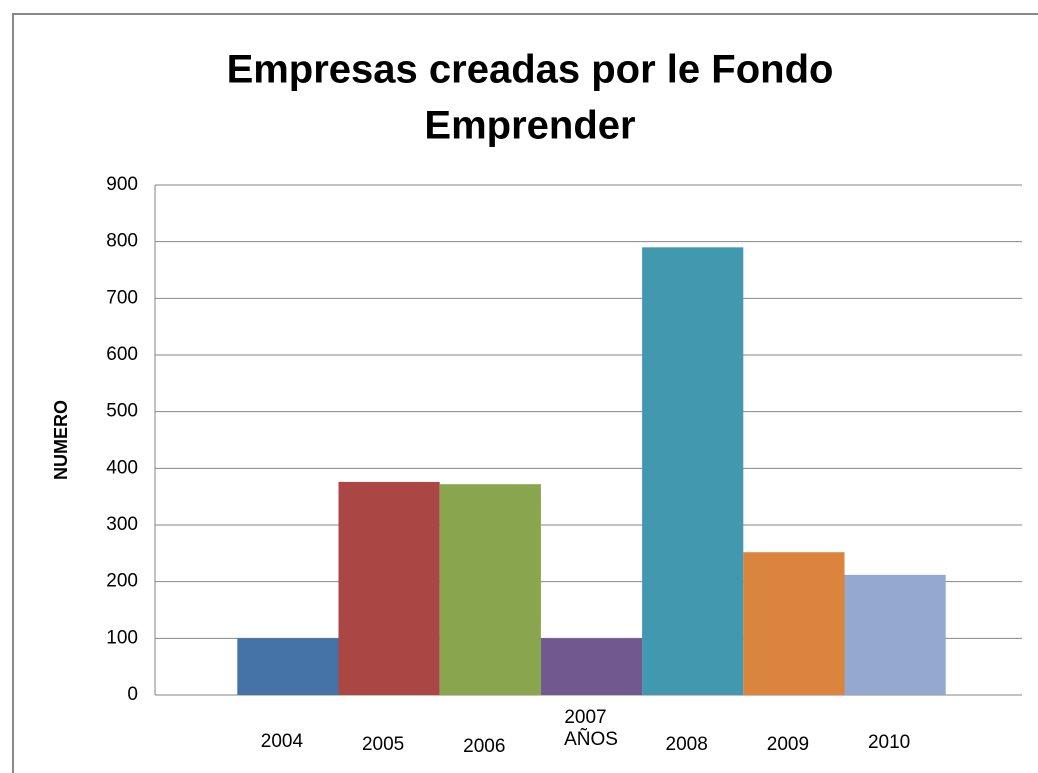 The height and width of the screenshot is (773, 1038). I want to click on y-tick-label: 700, so click(122, 297).